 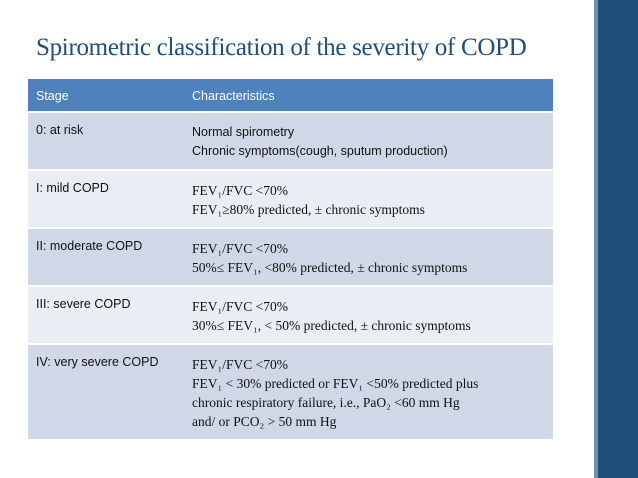 What do you see at coordinates (596, 239) in the screenshot?
I see `side-band-separator` at bounding box center [596, 239].